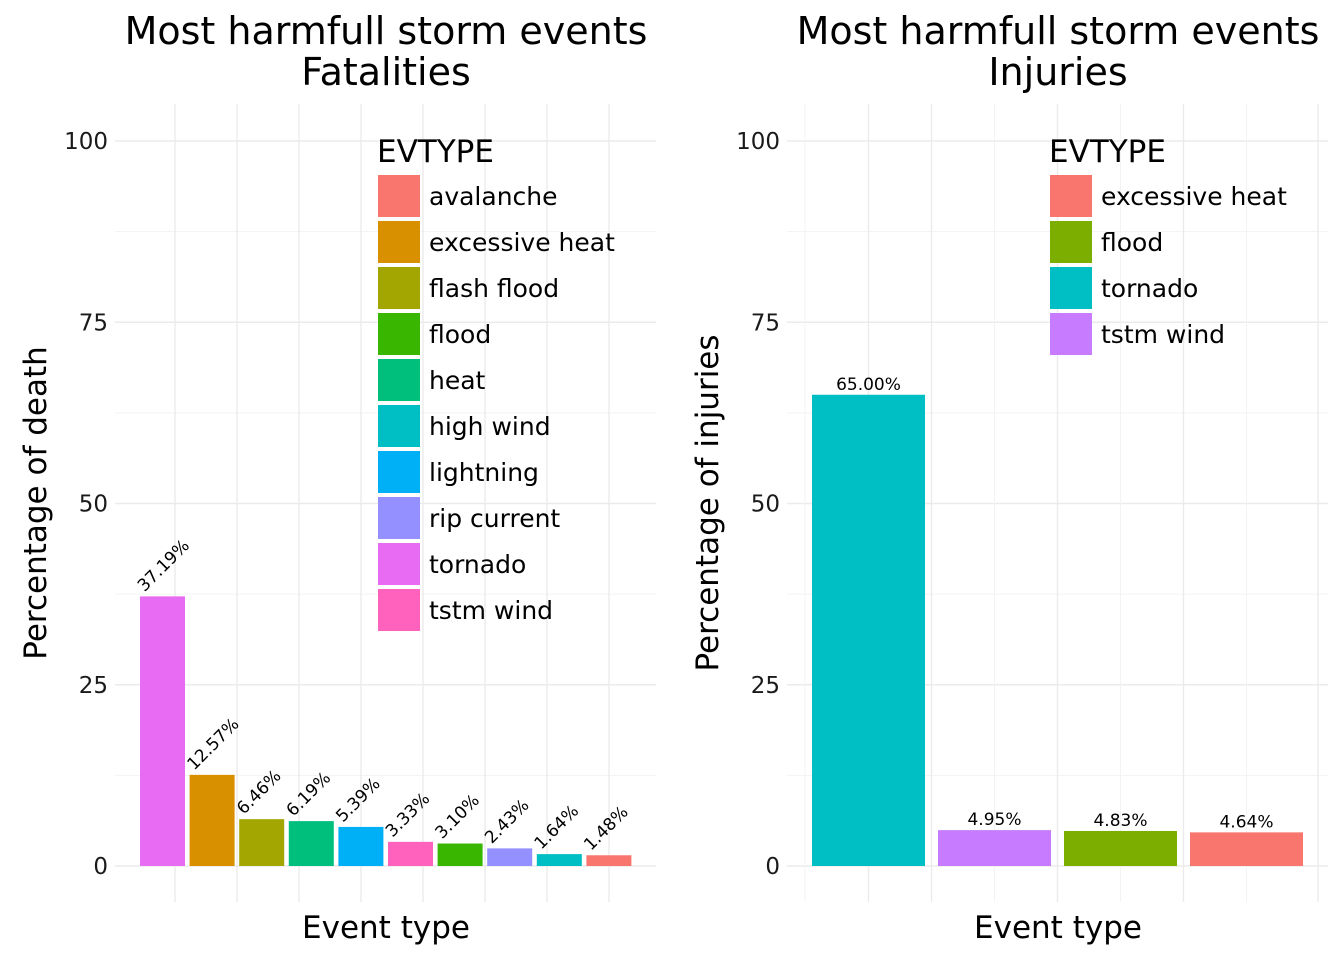 The height and width of the screenshot is (960, 1344). What do you see at coordinates (361, 846) in the screenshot?
I see `bar-lightning` at bounding box center [361, 846].